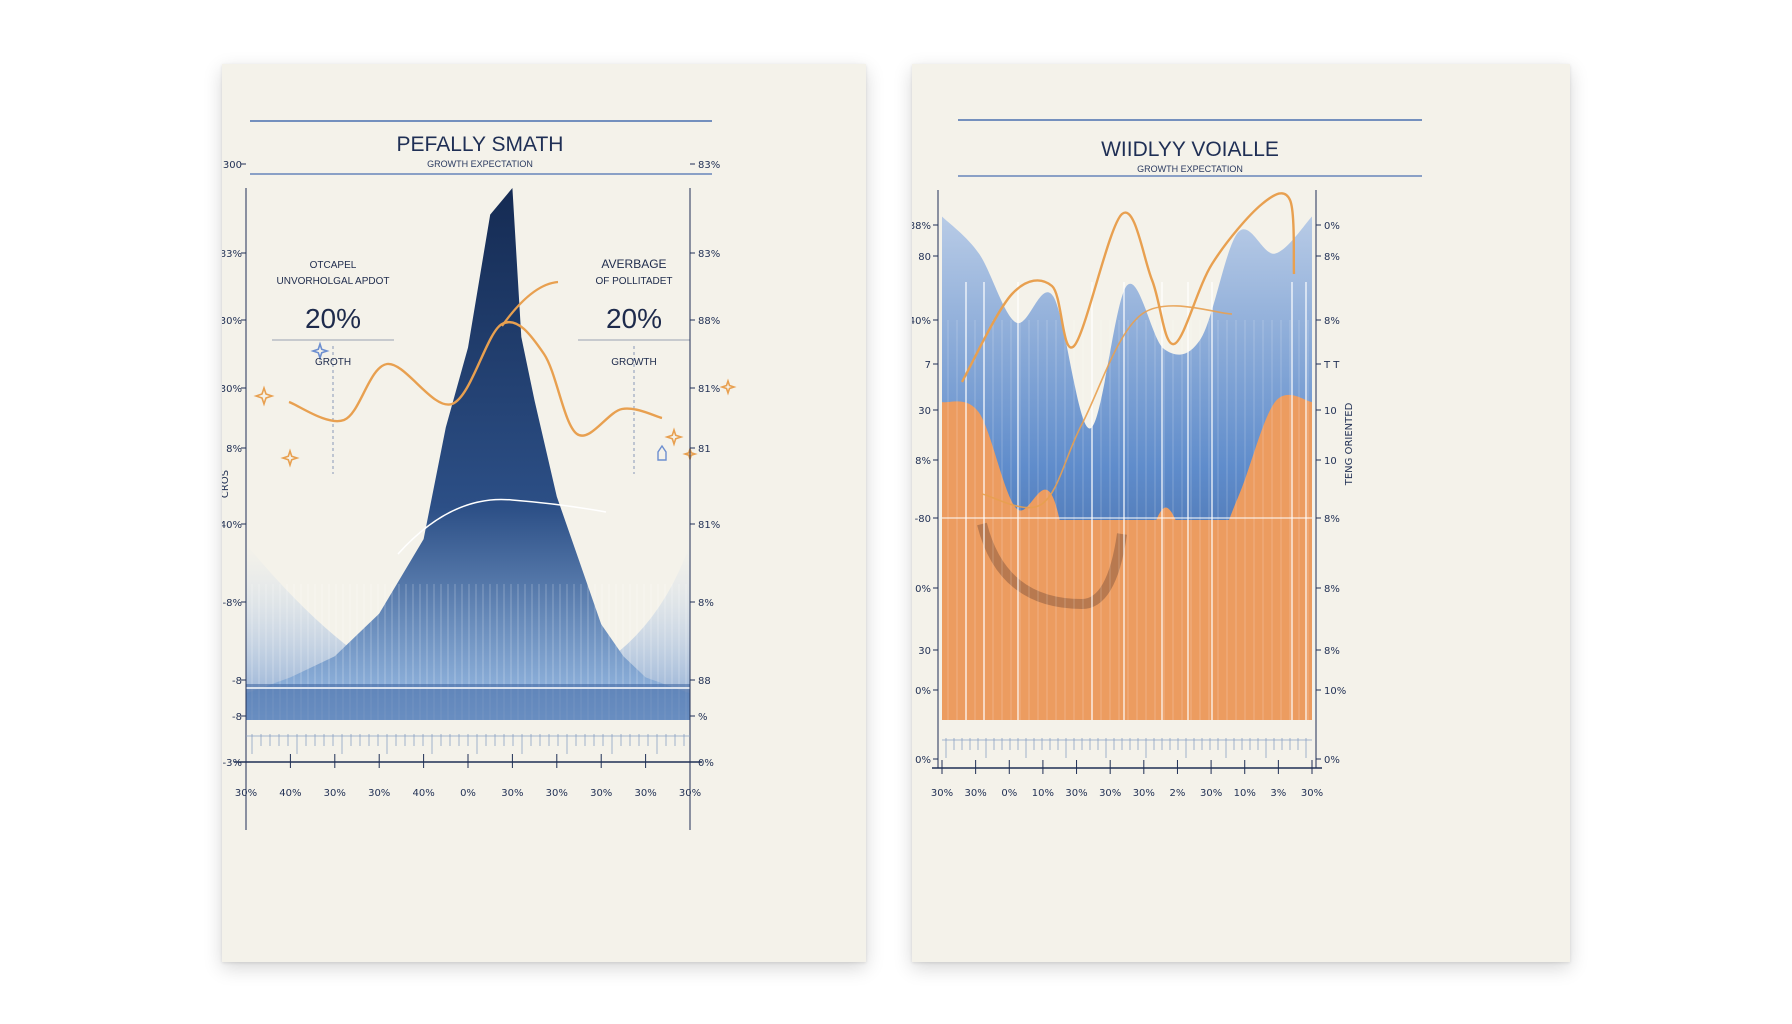  What do you see at coordinates (502, 526) in the screenshot?
I see `inner-curve` at bounding box center [502, 526].